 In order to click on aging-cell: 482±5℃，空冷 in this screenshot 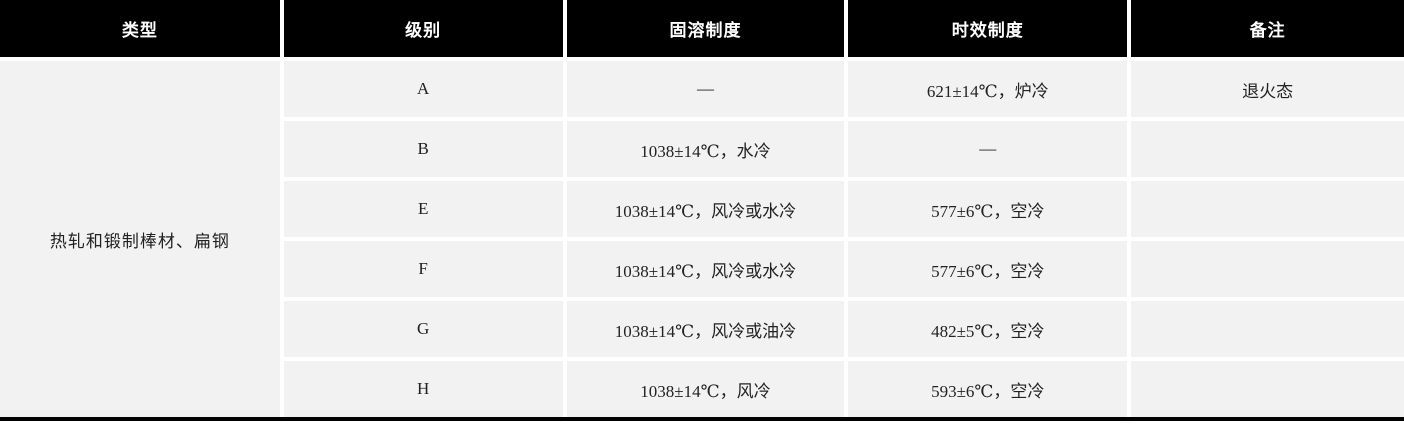, I will do `click(988, 329)`.